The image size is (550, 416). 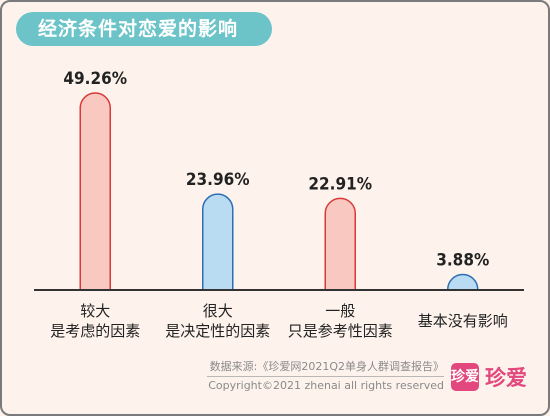 I want to click on category-label-3-line-2: 只是参考性因素, so click(x=340, y=331).